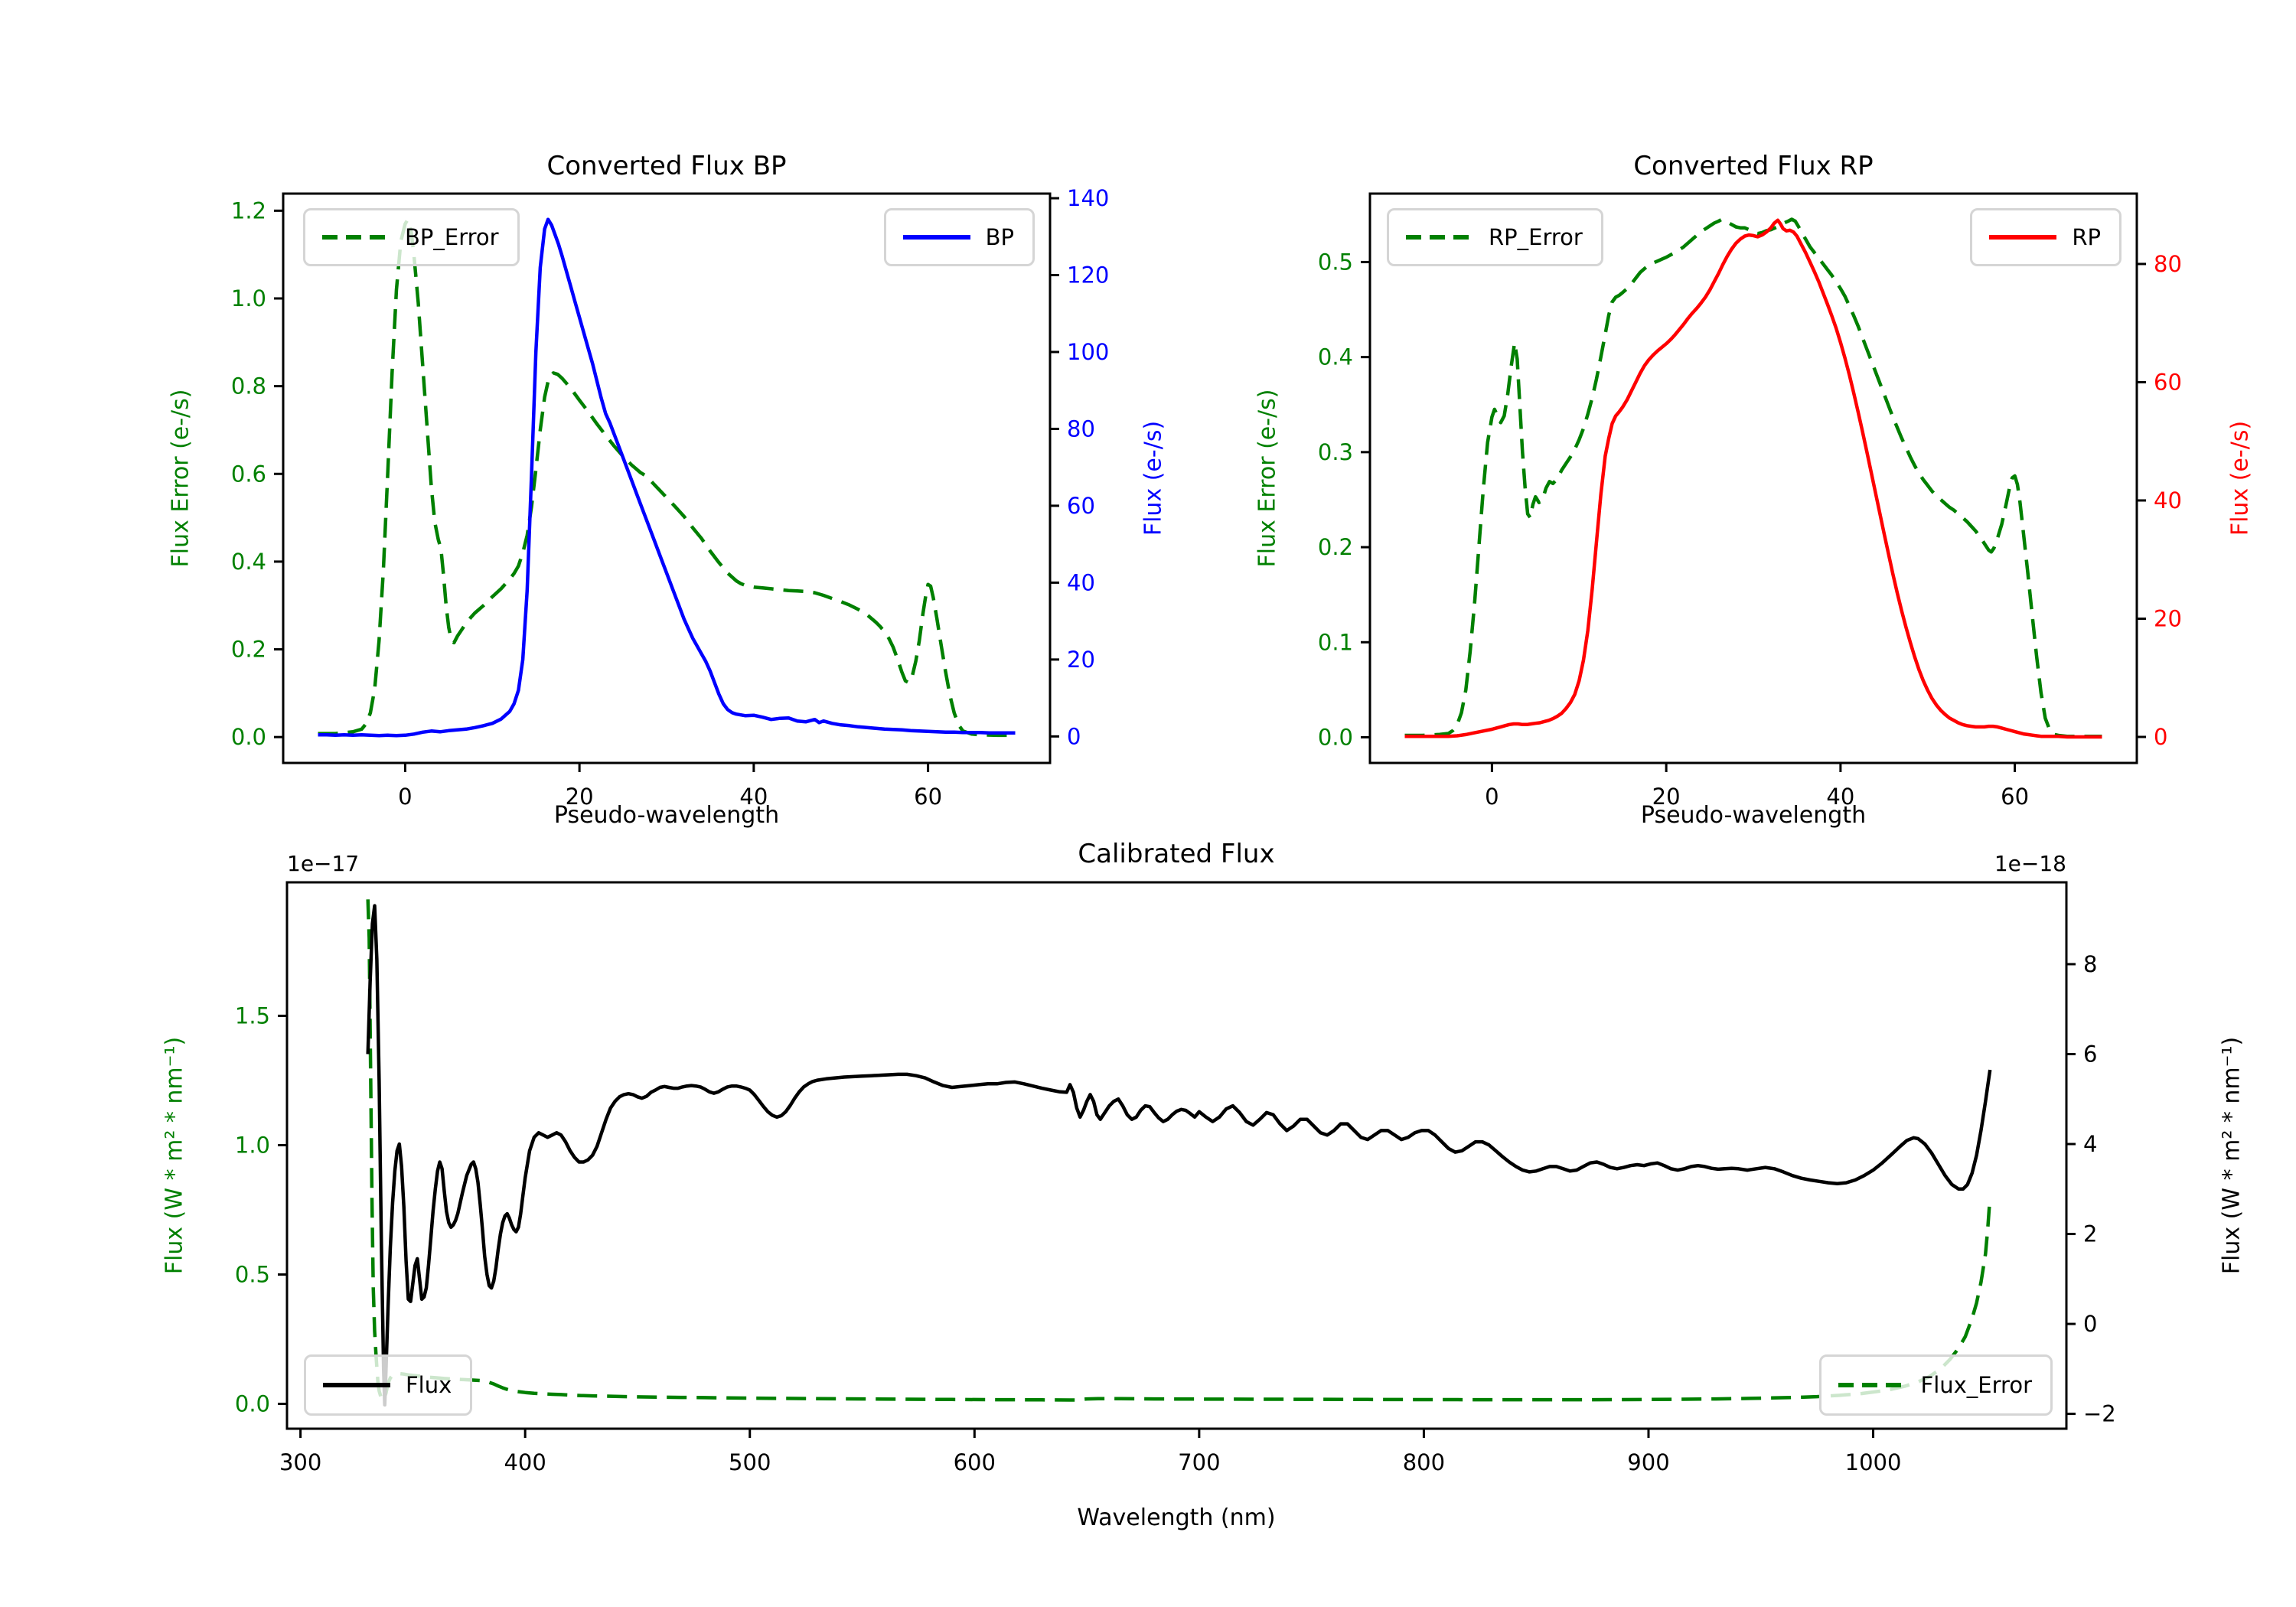  What do you see at coordinates (2090, 1054) in the screenshot?
I see `y-right-tick-label: 6` at bounding box center [2090, 1054].